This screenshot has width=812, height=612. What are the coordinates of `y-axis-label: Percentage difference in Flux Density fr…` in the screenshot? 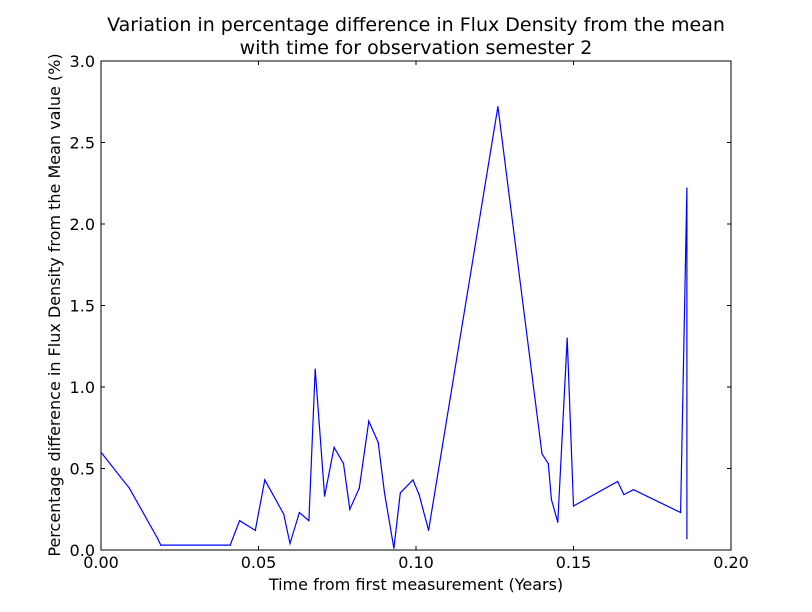 It's located at (54, 304).